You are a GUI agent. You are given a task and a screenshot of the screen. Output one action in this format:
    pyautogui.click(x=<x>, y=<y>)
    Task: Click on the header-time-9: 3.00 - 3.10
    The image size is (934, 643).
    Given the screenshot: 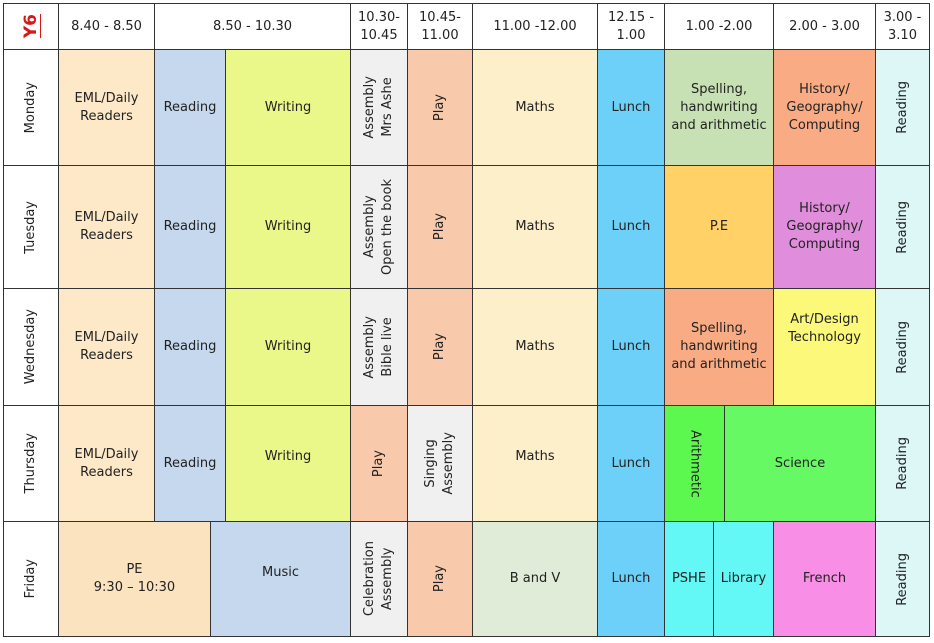 What is the action you would take?
    pyautogui.click(x=902, y=26)
    